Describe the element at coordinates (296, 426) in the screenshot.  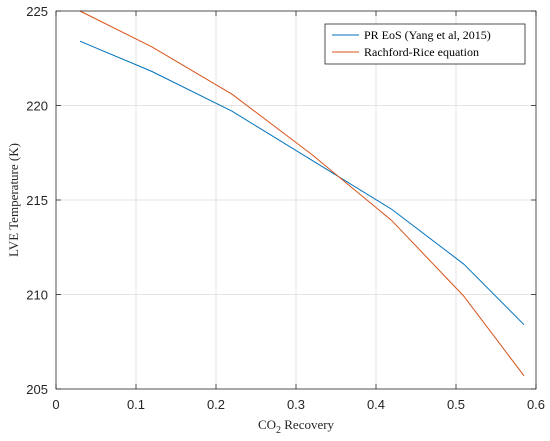
I see `x-axis-title: CO2 Recovery` at that location.